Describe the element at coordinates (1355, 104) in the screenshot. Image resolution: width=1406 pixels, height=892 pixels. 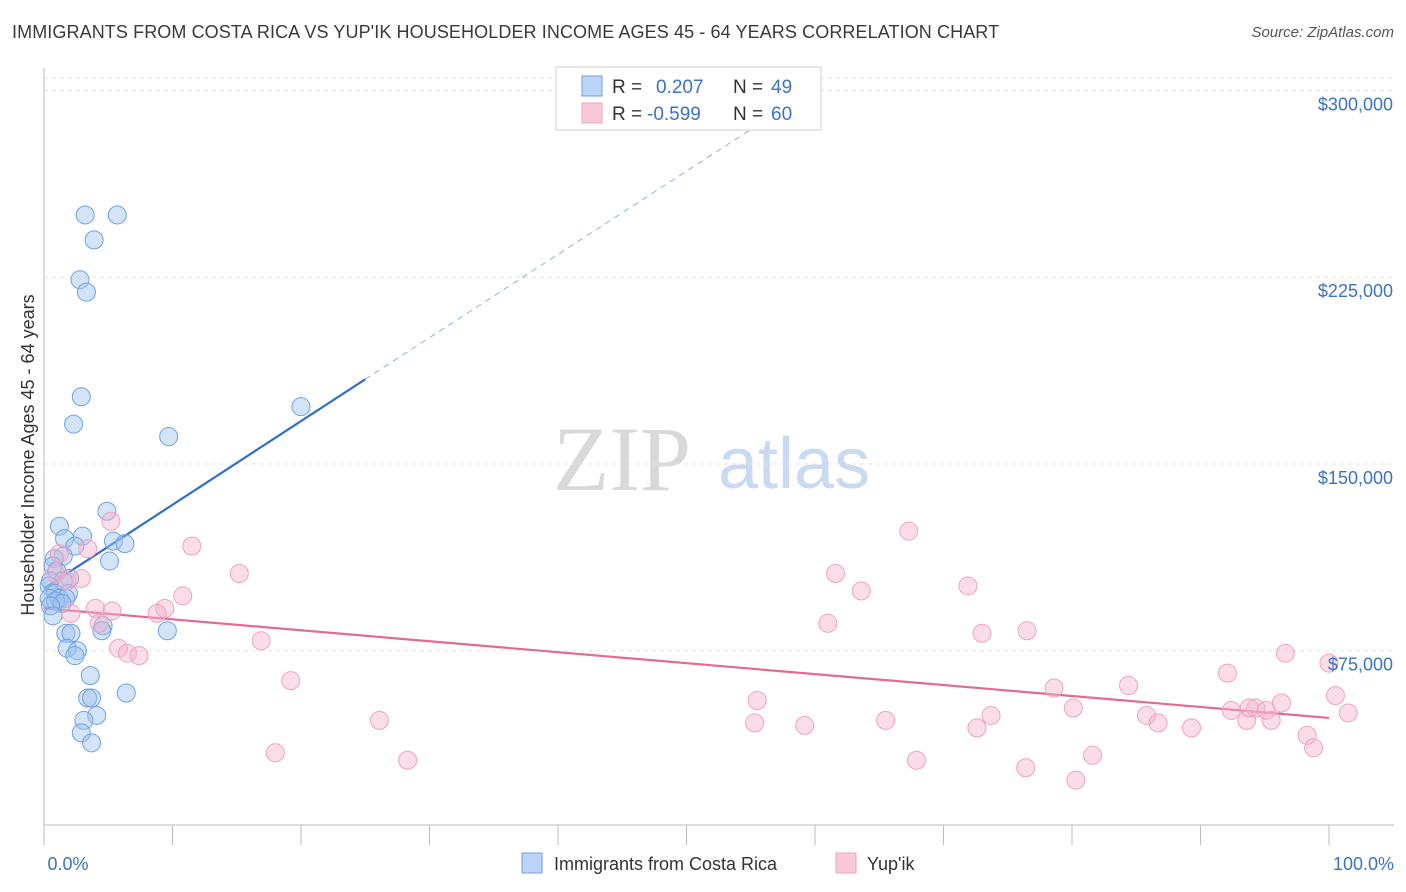
I see `y-tick-label: $300,000` at that location.